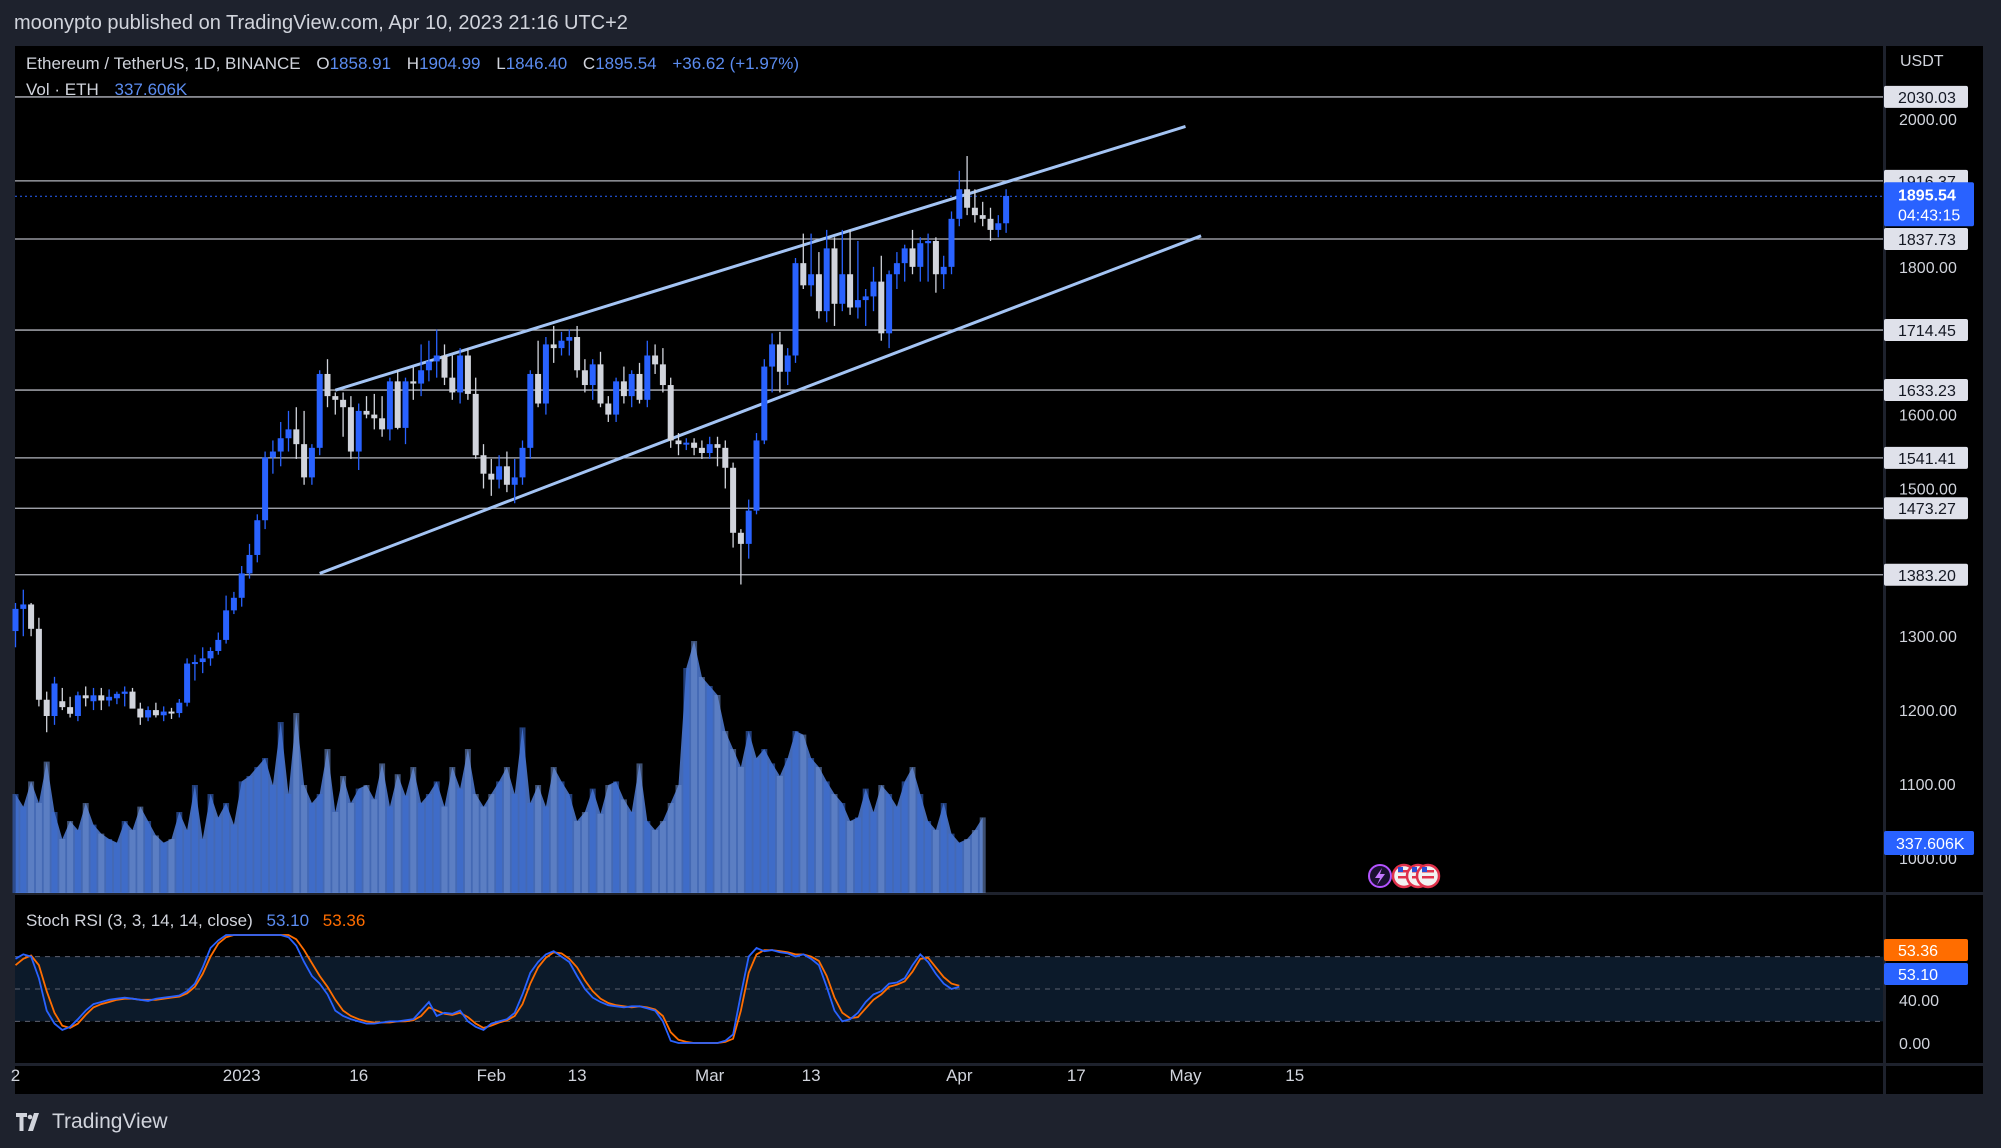  I want to click on high-label: H, so click(413, 63).